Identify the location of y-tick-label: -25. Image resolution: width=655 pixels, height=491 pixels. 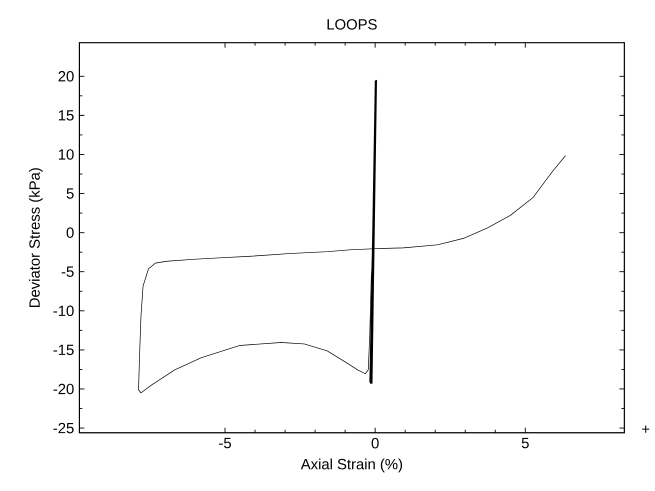
(63, 428).